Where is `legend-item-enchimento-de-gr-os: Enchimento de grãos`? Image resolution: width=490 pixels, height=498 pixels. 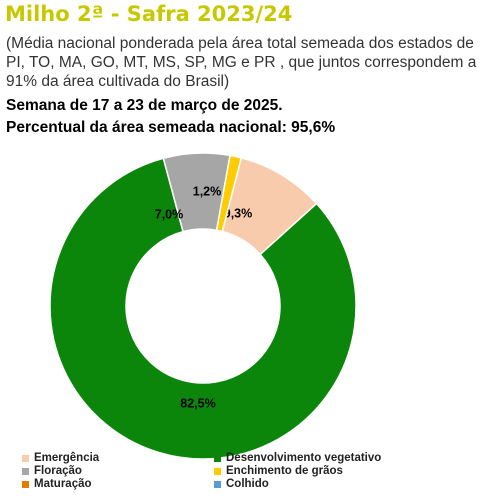
legend-item-enchimento-de-gr-os: Enchimento de grãos is located at coordinates (278, 471).